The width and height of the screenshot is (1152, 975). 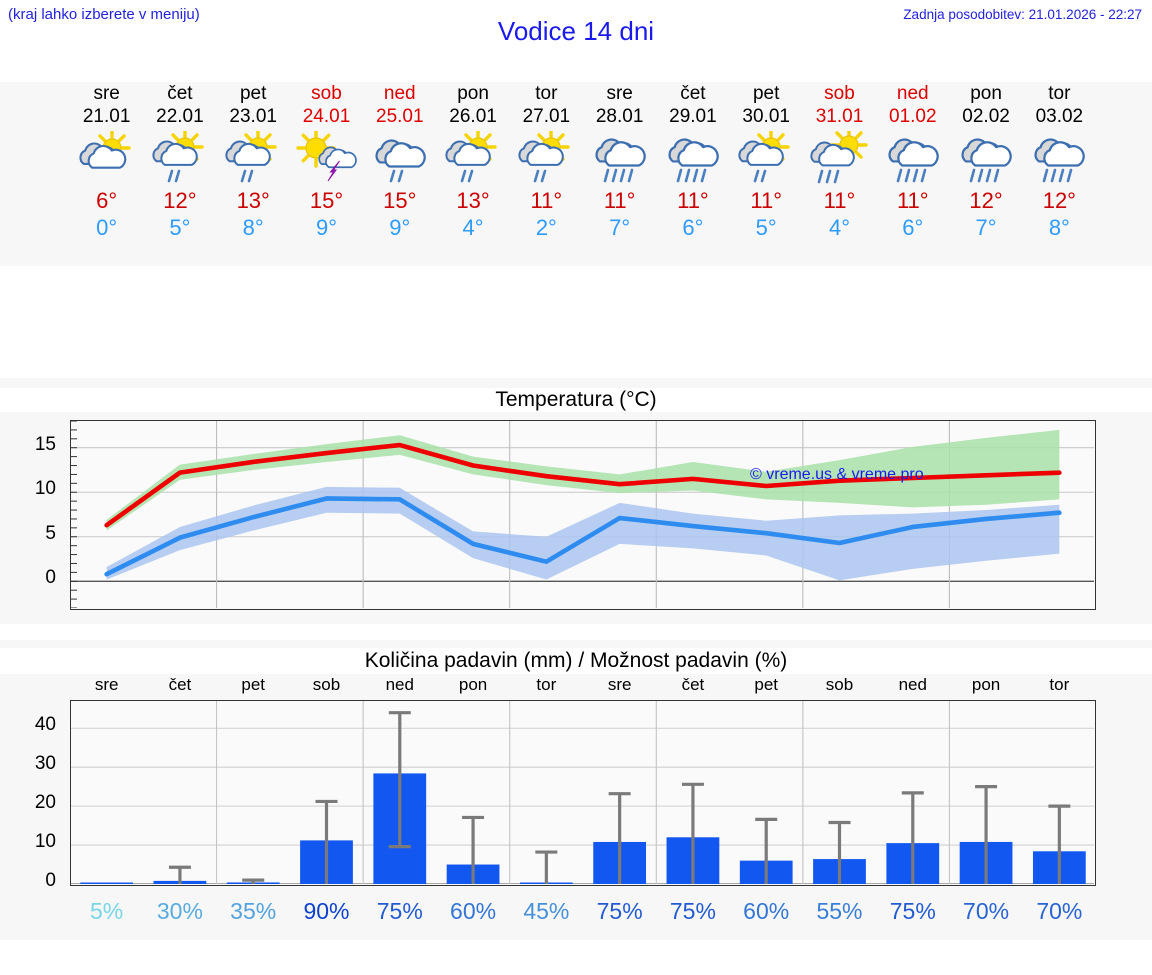 I want to click on day-date: 23.01, so click(x=253, y=116).